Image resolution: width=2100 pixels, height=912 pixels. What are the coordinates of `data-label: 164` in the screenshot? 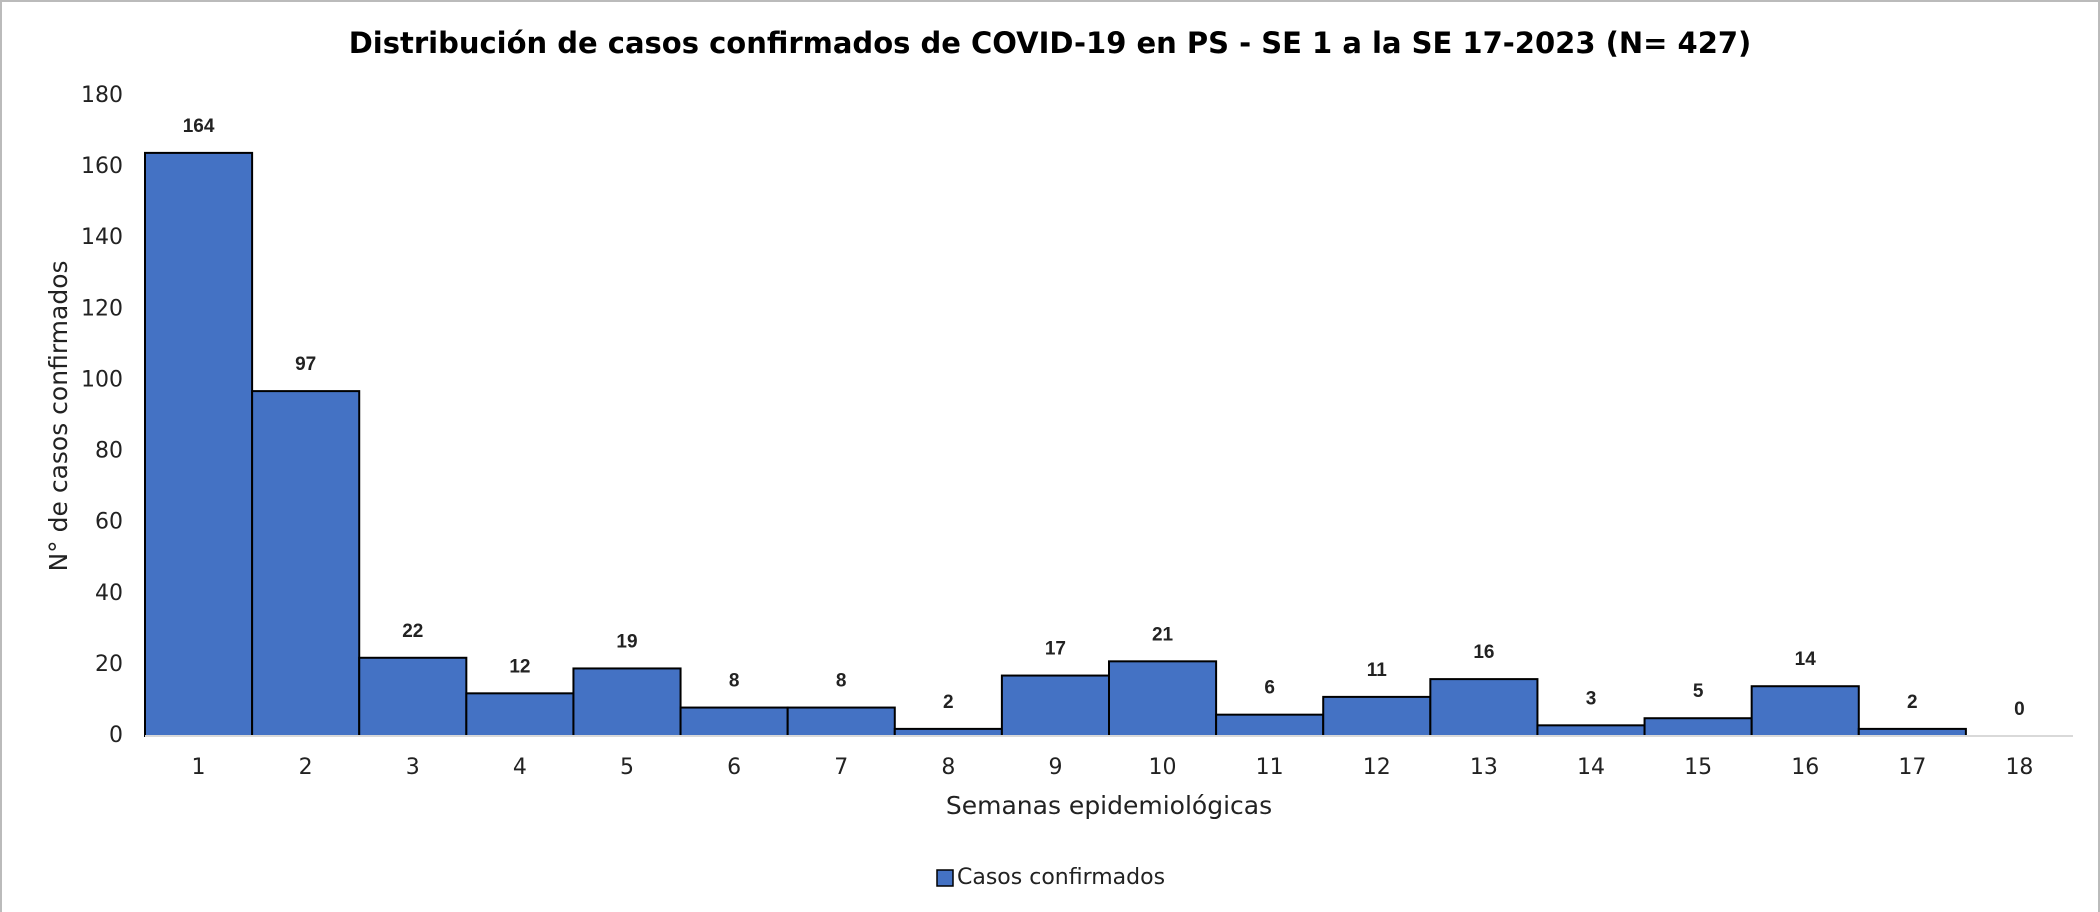 It's located at (199, 126).